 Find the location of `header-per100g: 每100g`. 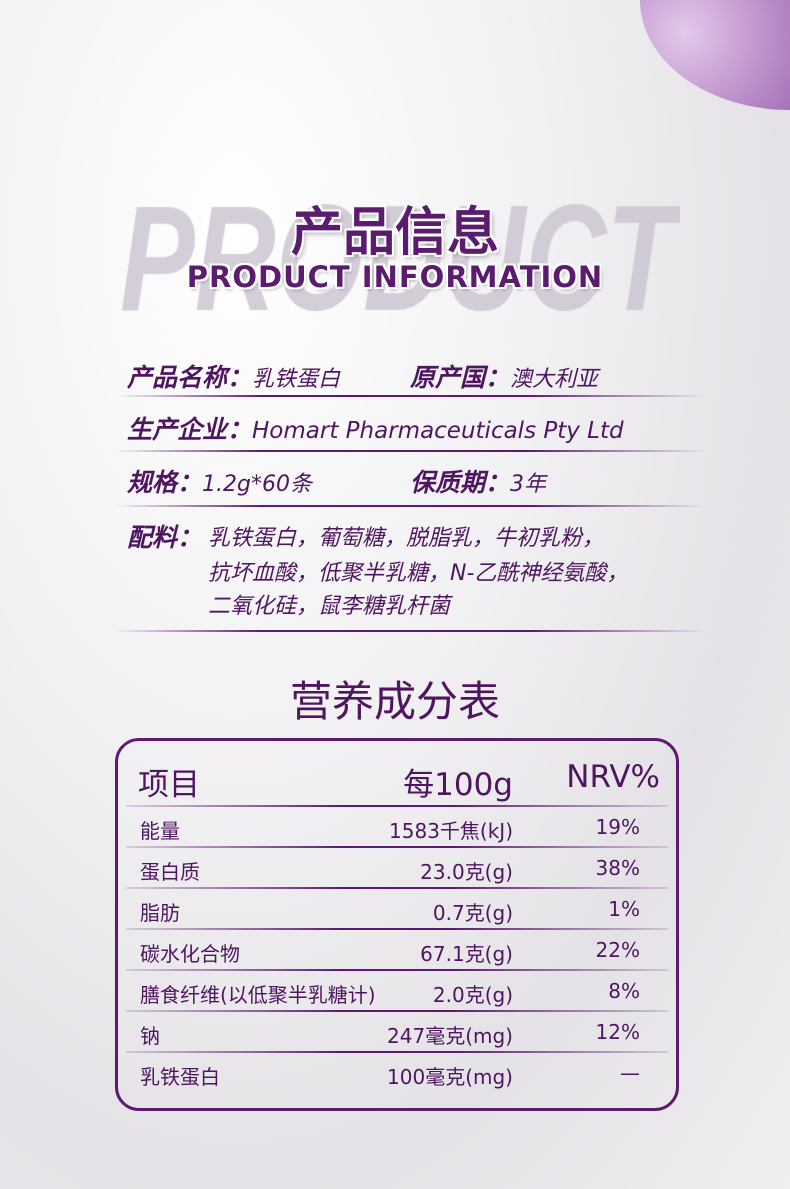

header-per100g: 每100g is located at coordinates (458, 785).